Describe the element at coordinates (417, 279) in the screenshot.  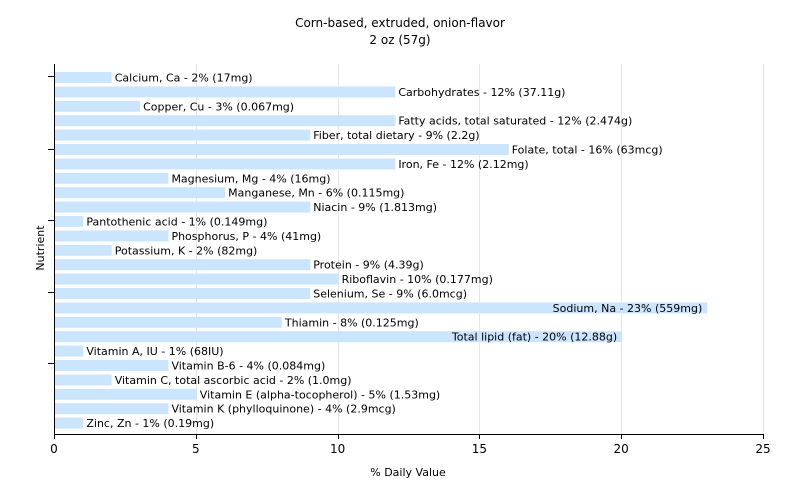
I see `bar-label: Riboflavin - 10% (0.177mg)` at that location.